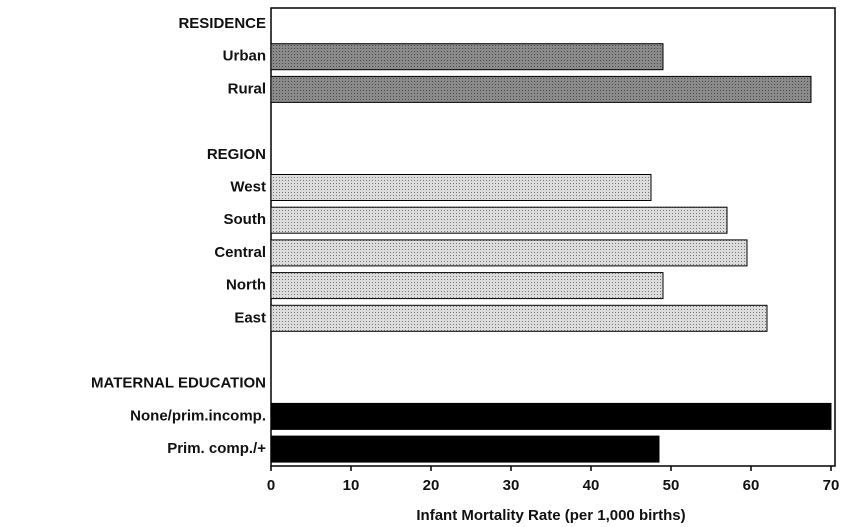 This screenshot has width=860, height=527. What do you see at coordinates (198, 415) in the screenshot?
I see `y-tick-label: None/prim.incomp.` at bounding box center [198, 415].